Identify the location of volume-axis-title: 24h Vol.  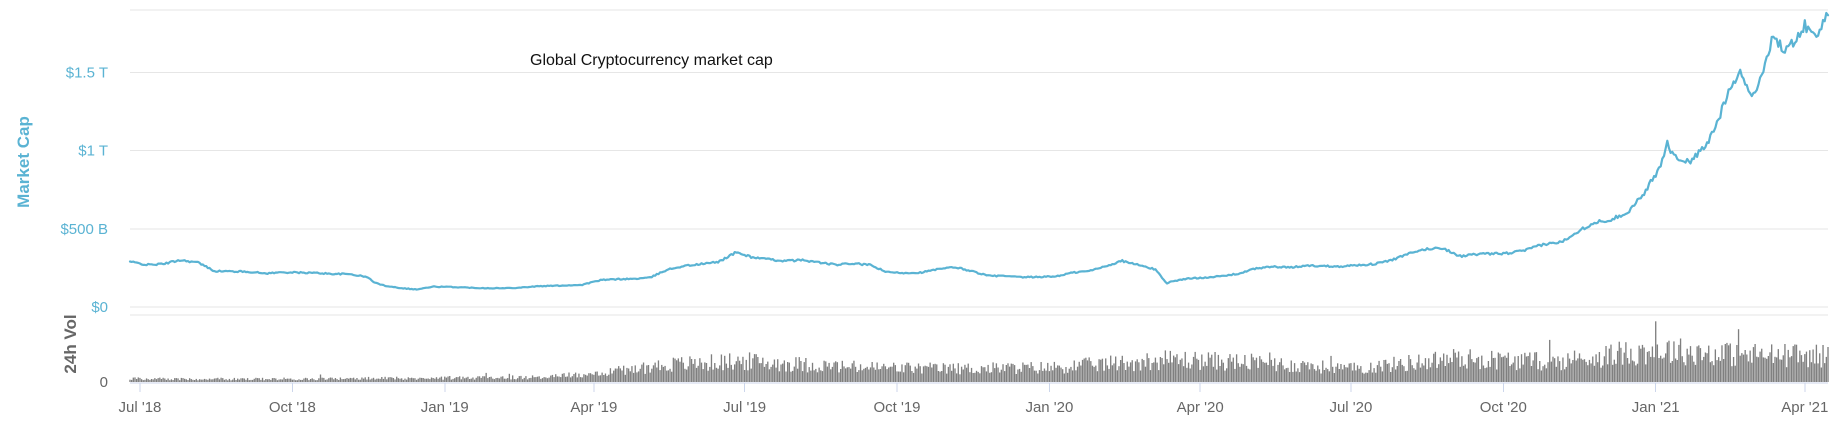
(70, 343).